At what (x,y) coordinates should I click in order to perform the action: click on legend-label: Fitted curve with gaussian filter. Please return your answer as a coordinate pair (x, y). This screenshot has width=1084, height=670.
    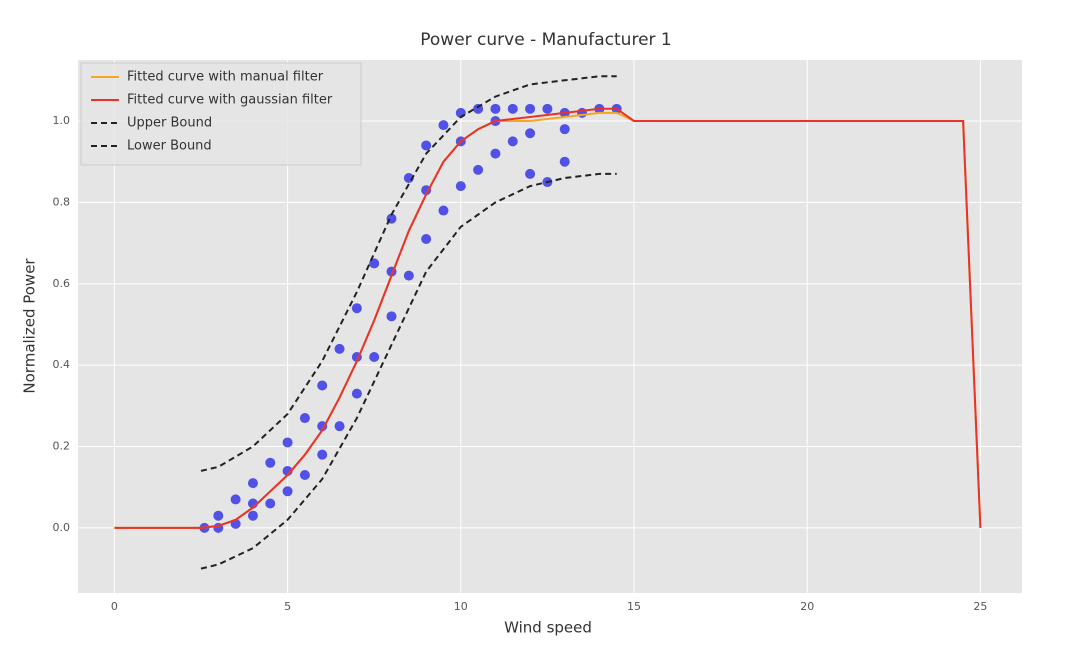
    Looking at the image, I should click on (230, 100).